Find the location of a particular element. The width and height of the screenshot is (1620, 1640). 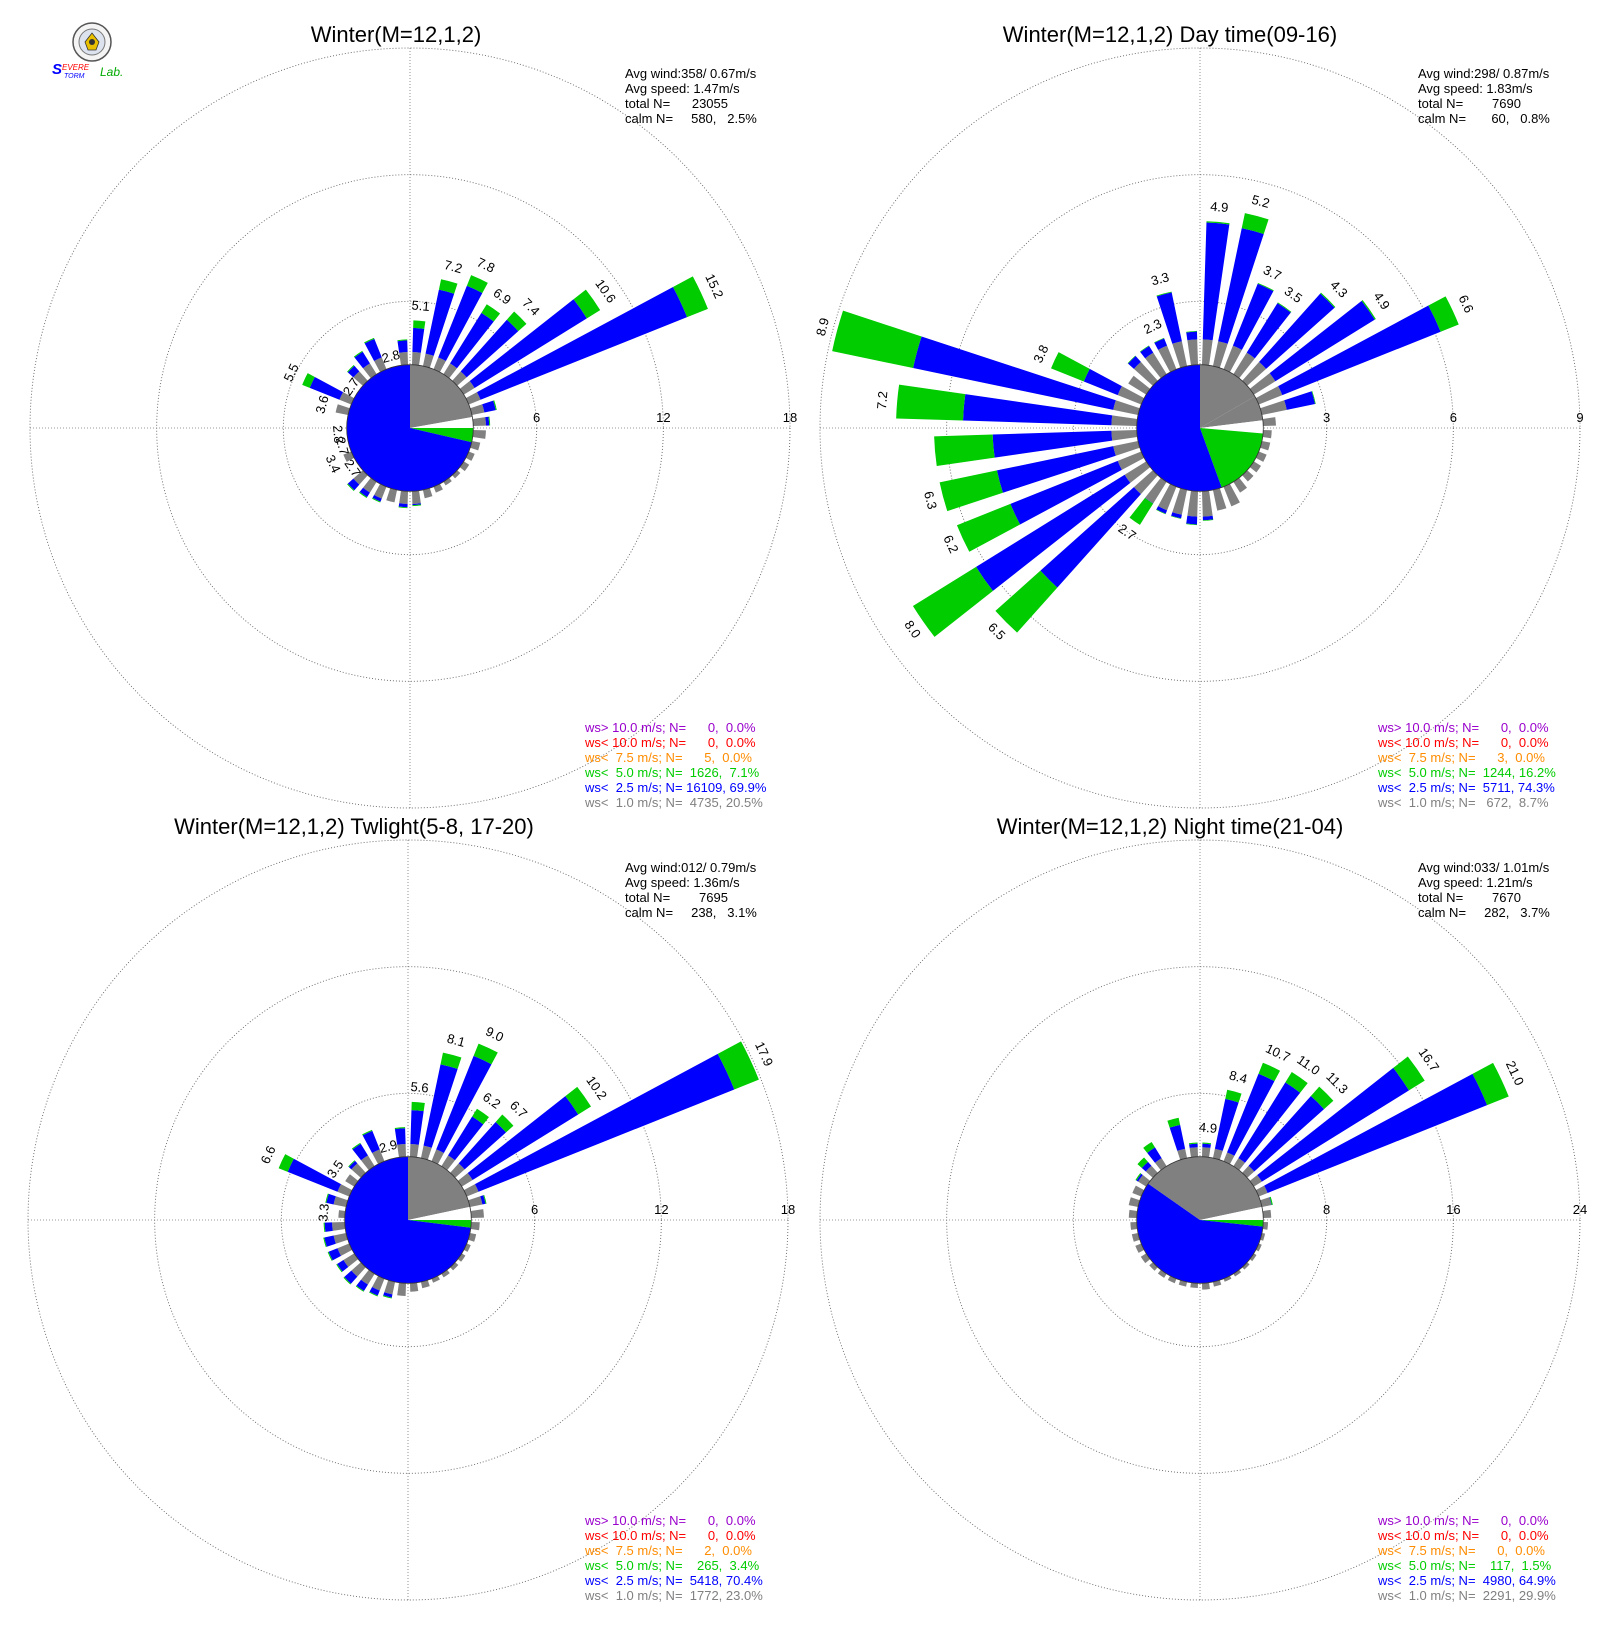

ring-label: 3 is located at coordinates (1326, 417).